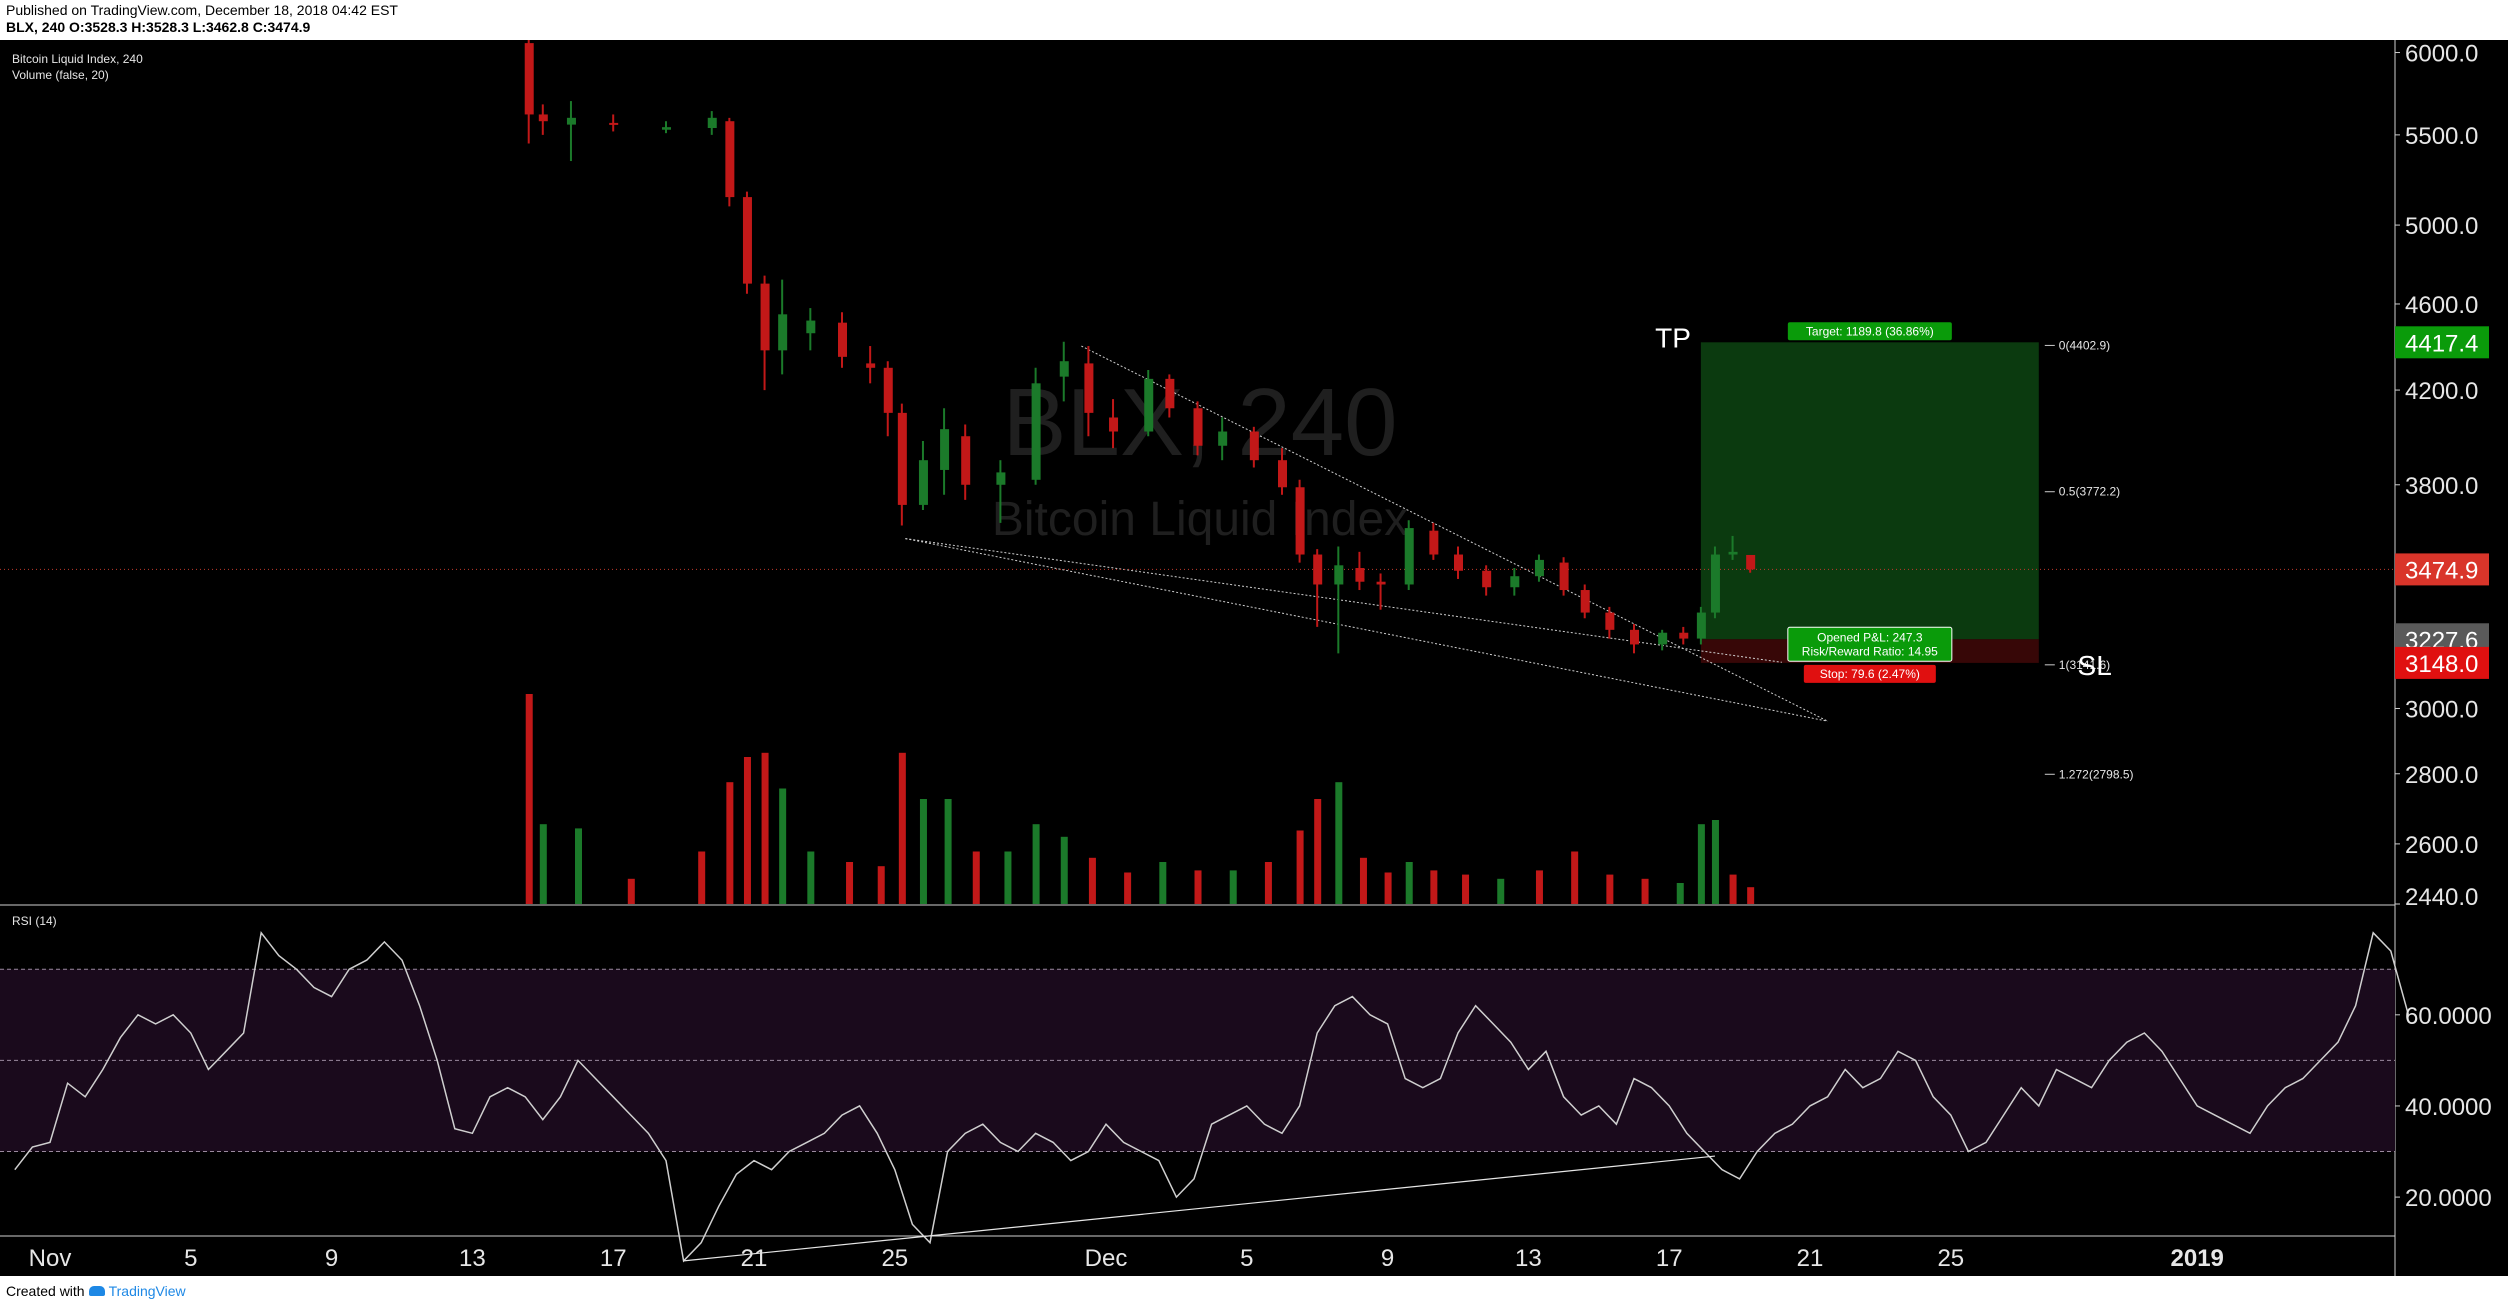  I want to click on target-label-bg, so click(1869, 331).